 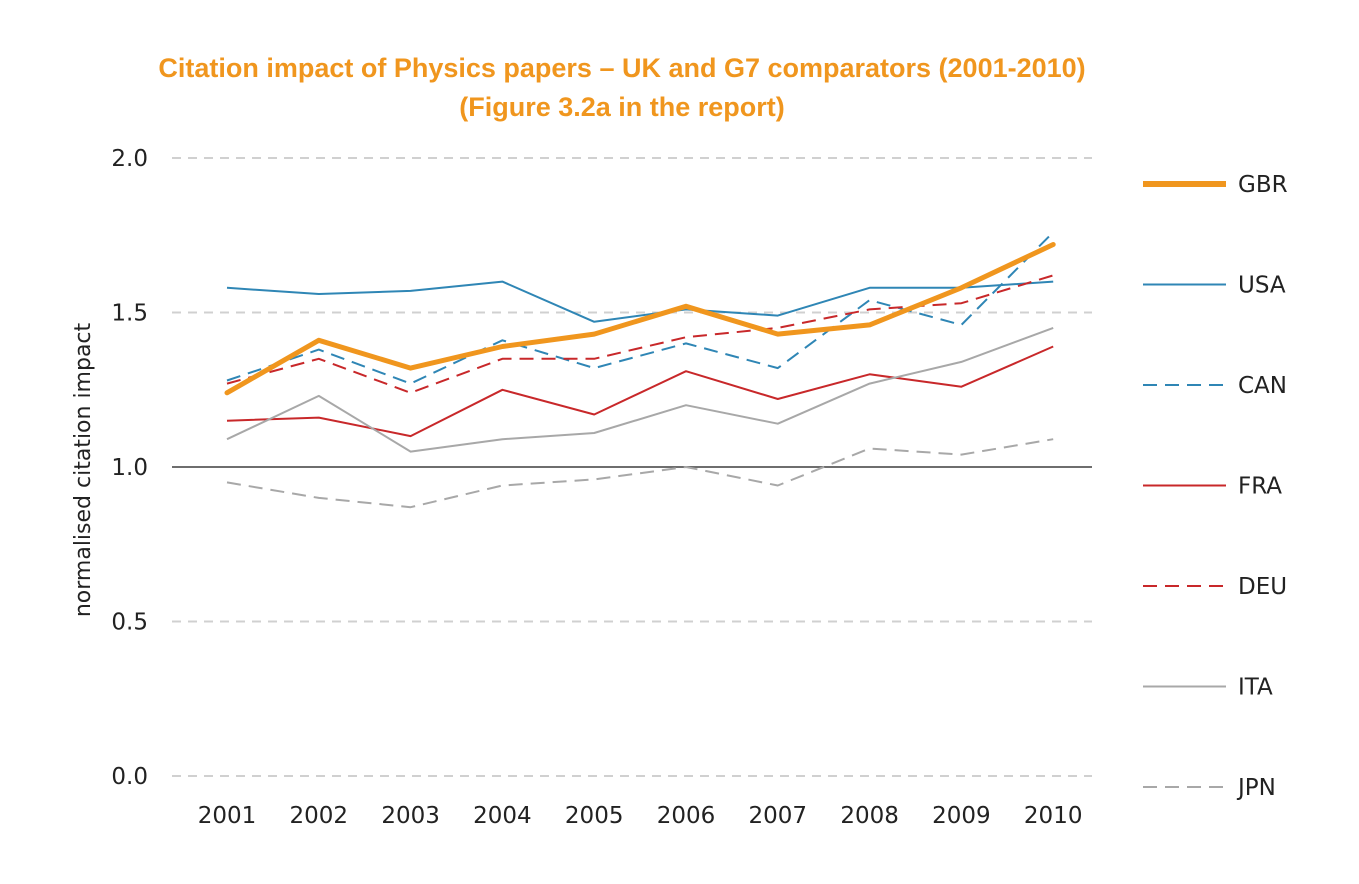 I want to click on legend-label-fra: FRA, so click(x=1260, y=487).